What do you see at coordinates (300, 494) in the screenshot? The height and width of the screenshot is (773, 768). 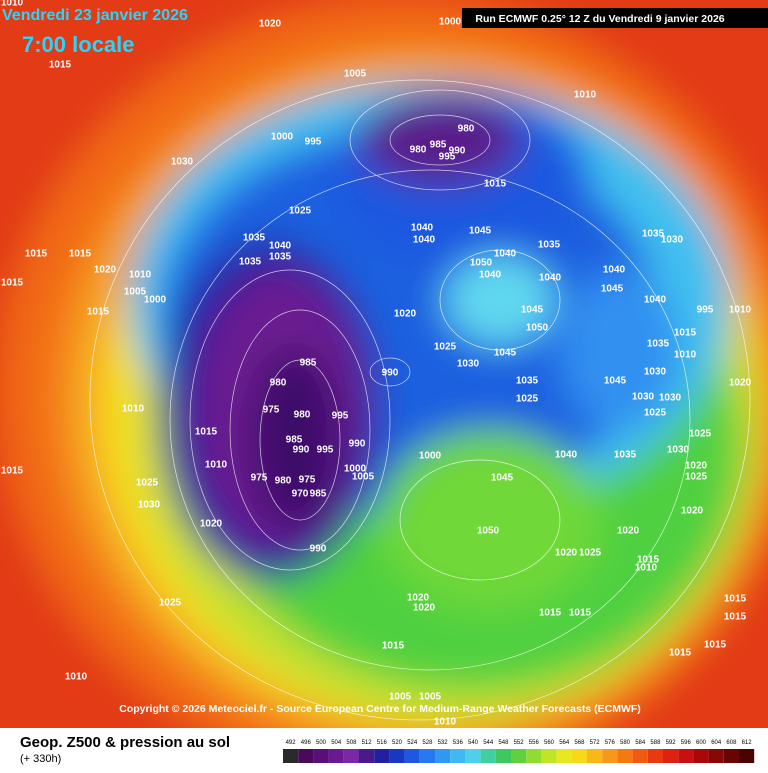 I see `isobar-label: 970` at bounding box center [300, 494].